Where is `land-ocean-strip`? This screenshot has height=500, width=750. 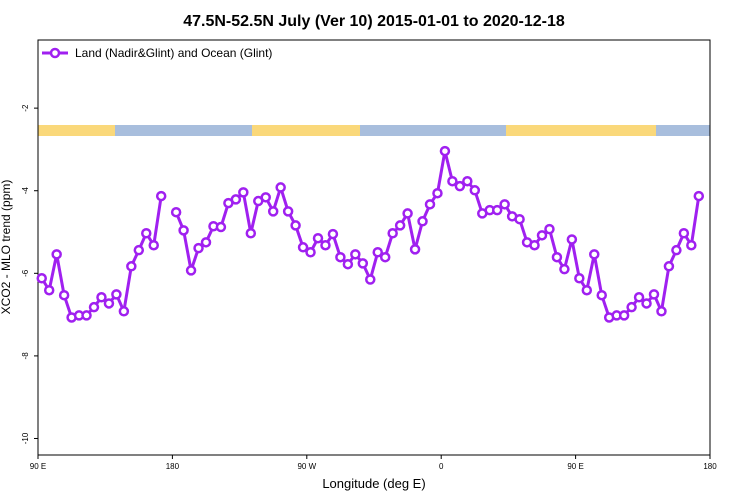 land-ocean-strip is located at coordinates (374, 130).